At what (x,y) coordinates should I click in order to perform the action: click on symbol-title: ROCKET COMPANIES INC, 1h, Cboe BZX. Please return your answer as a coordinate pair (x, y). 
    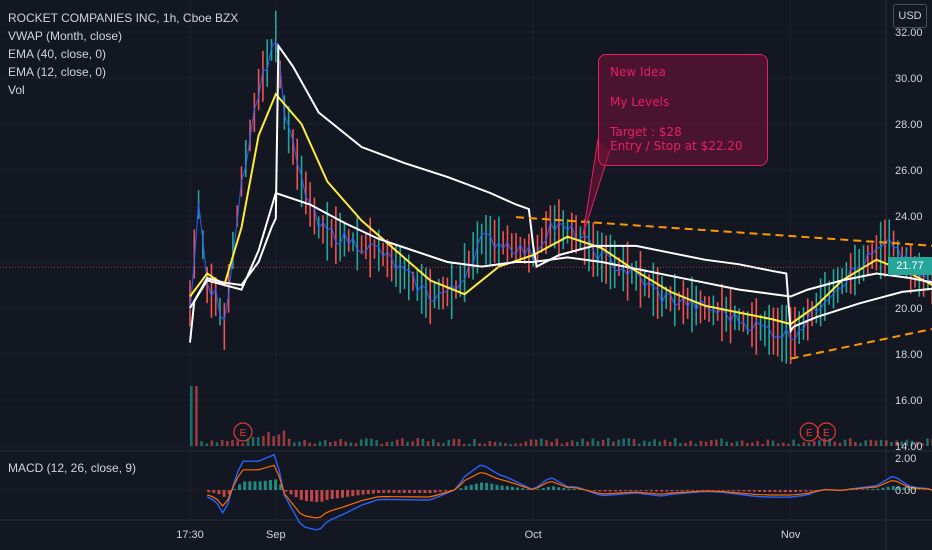
    Looking at the image, I should click on (123, 18).